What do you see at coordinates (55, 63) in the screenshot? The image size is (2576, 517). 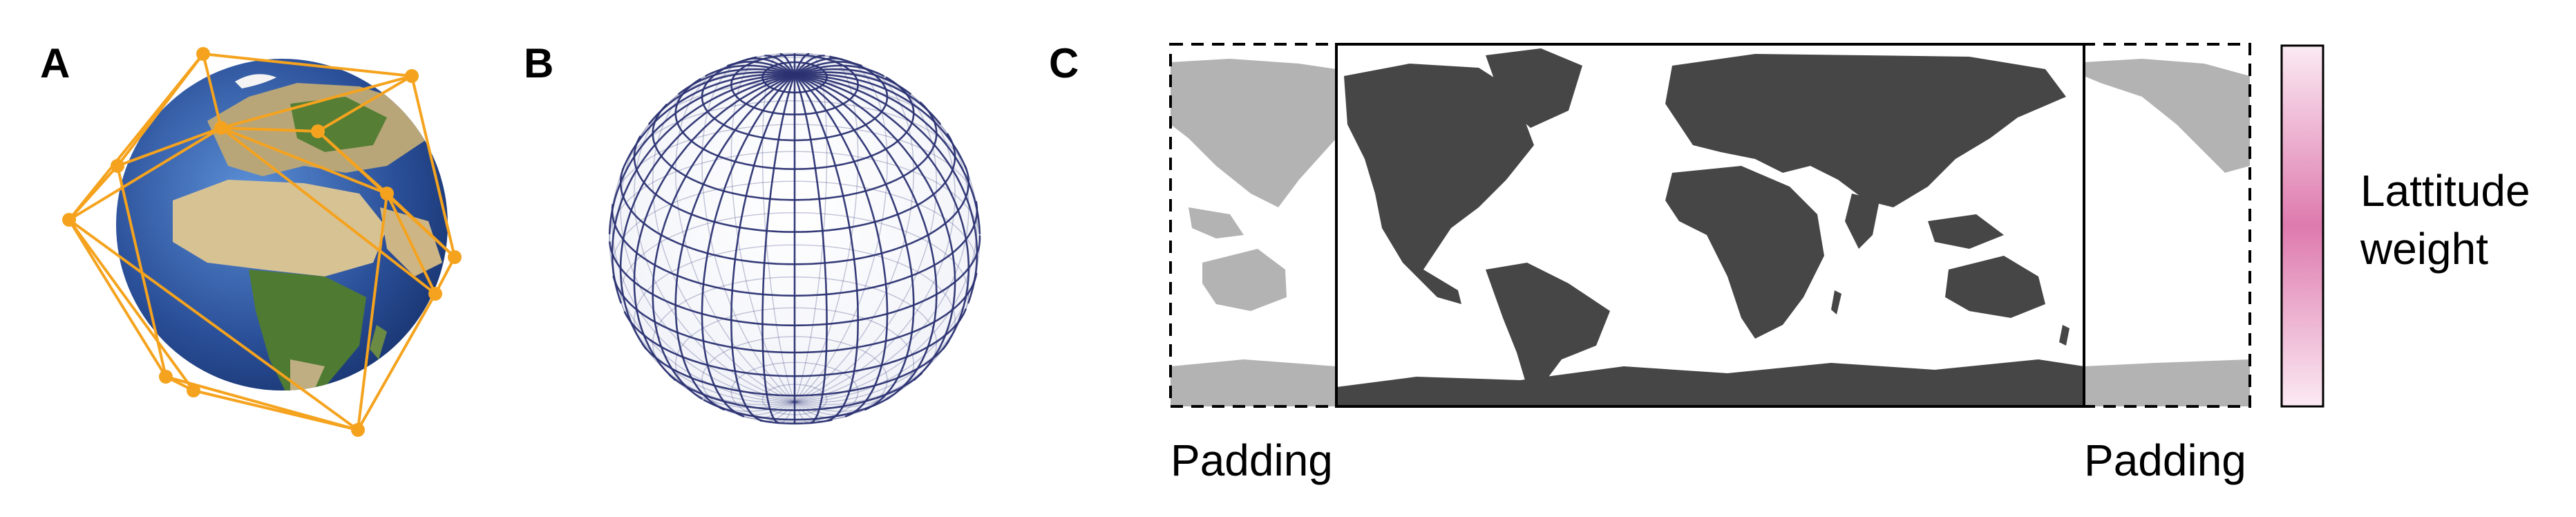 I see `panel-a-label: A` at bounding box center [55, 63].